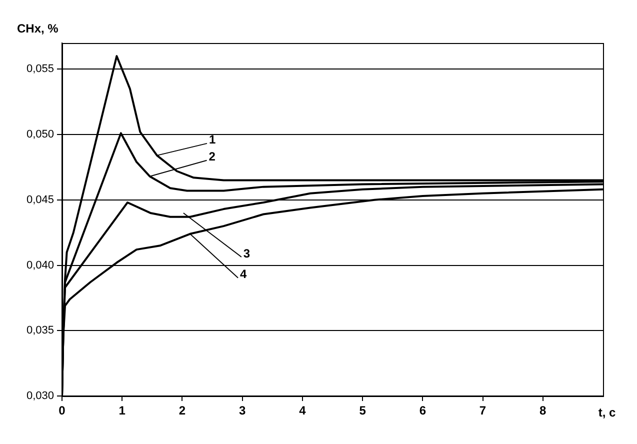 The height and width of the screenshot is (444, 637). What do you see at coordinates (40, 265) in the screenshot?
I see `y-tick-label: 0,040` at bounding box center [40, 265].